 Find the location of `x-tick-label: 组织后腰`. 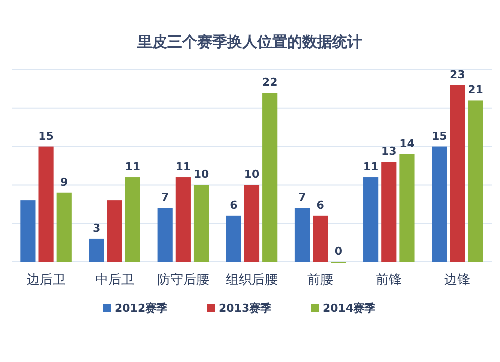

x-tick-label: 组织后腰 is located at coordinates (252, 280).